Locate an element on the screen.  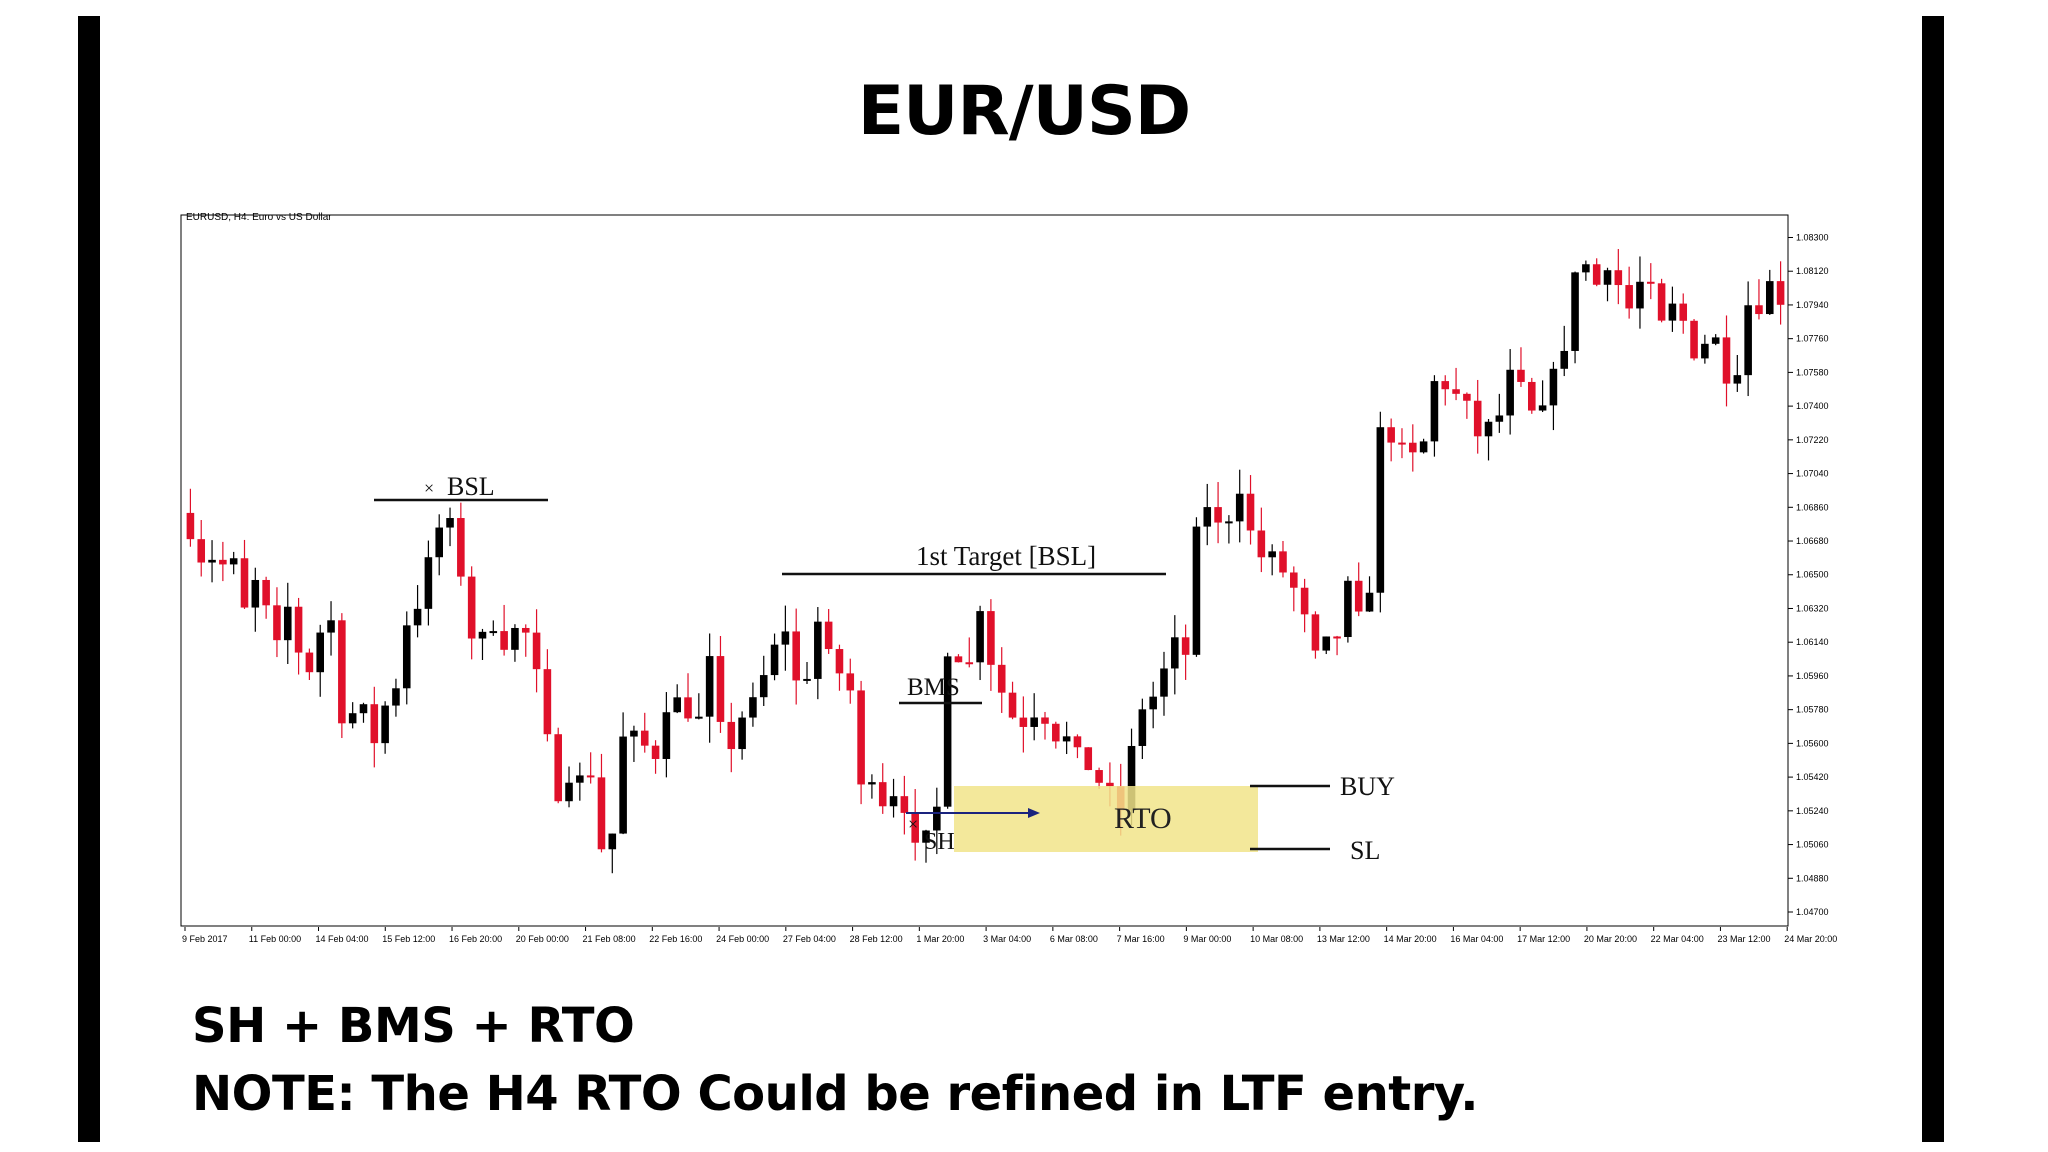
y-tick-label: 1.05960 is located at coordinates (1812, 676).